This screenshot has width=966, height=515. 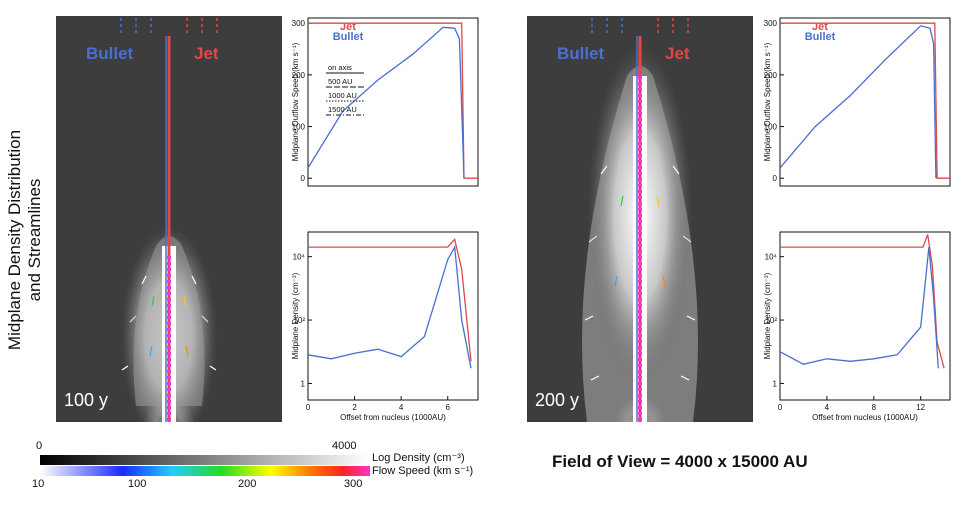 What do you see at coordinates (342, 109) in the screenshot?
I see `legend-line-style: 1500 AU` at bounding box center [342, 109].